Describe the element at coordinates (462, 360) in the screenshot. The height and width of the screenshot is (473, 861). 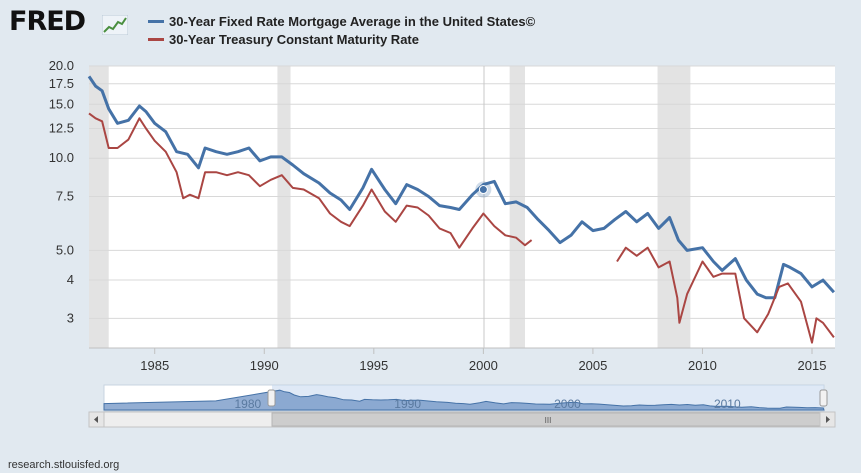
I see `x-axis-ticks: 1985 1990 1995 2000 2005 2010 2015` at that location.